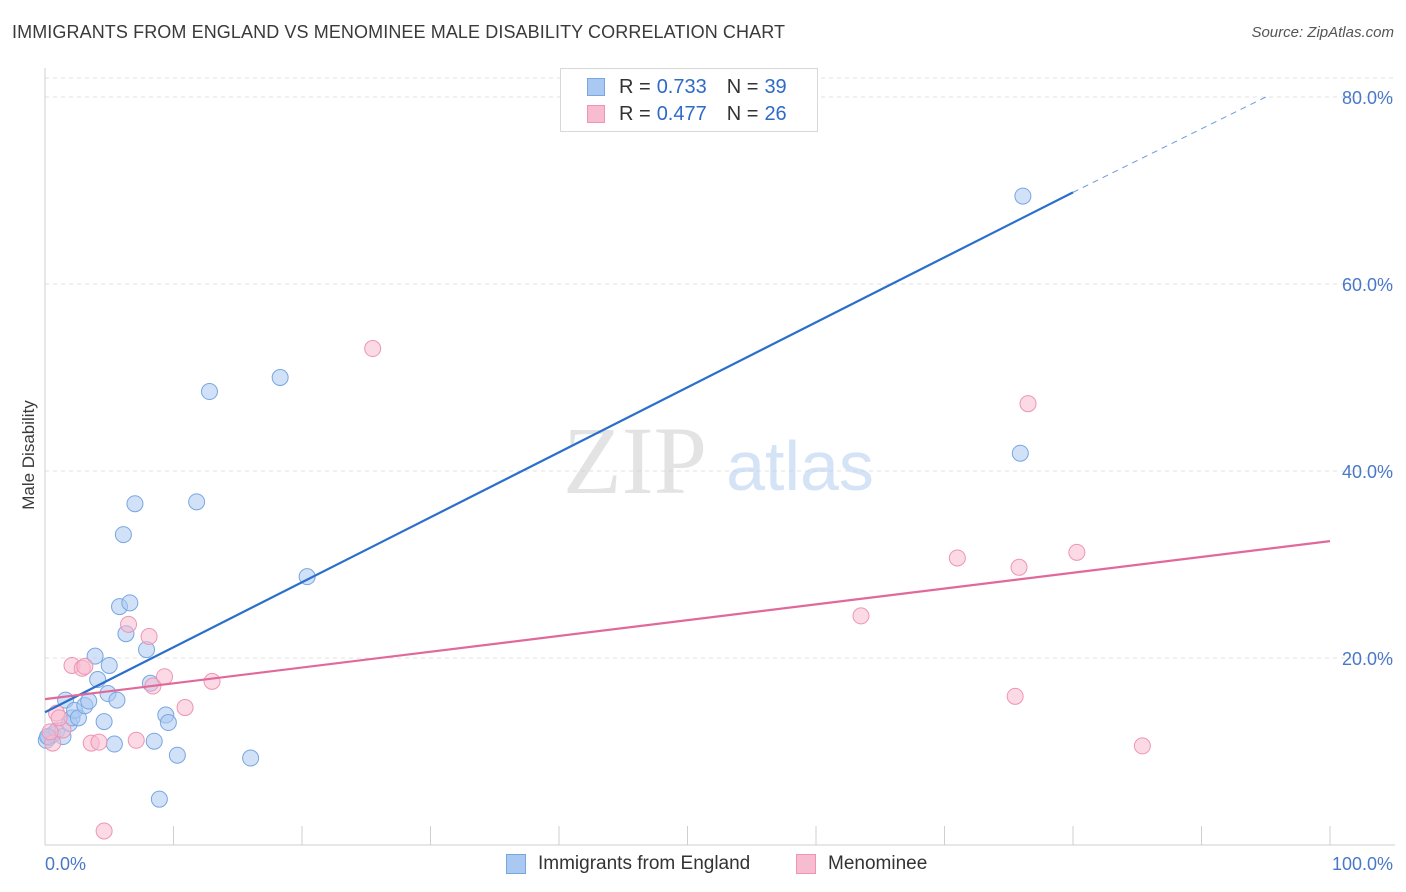 The width and height of the screenshot is (1406, 892). I want to click on x-tick-labels: 0.0% 100.0%, so click(719, 864).